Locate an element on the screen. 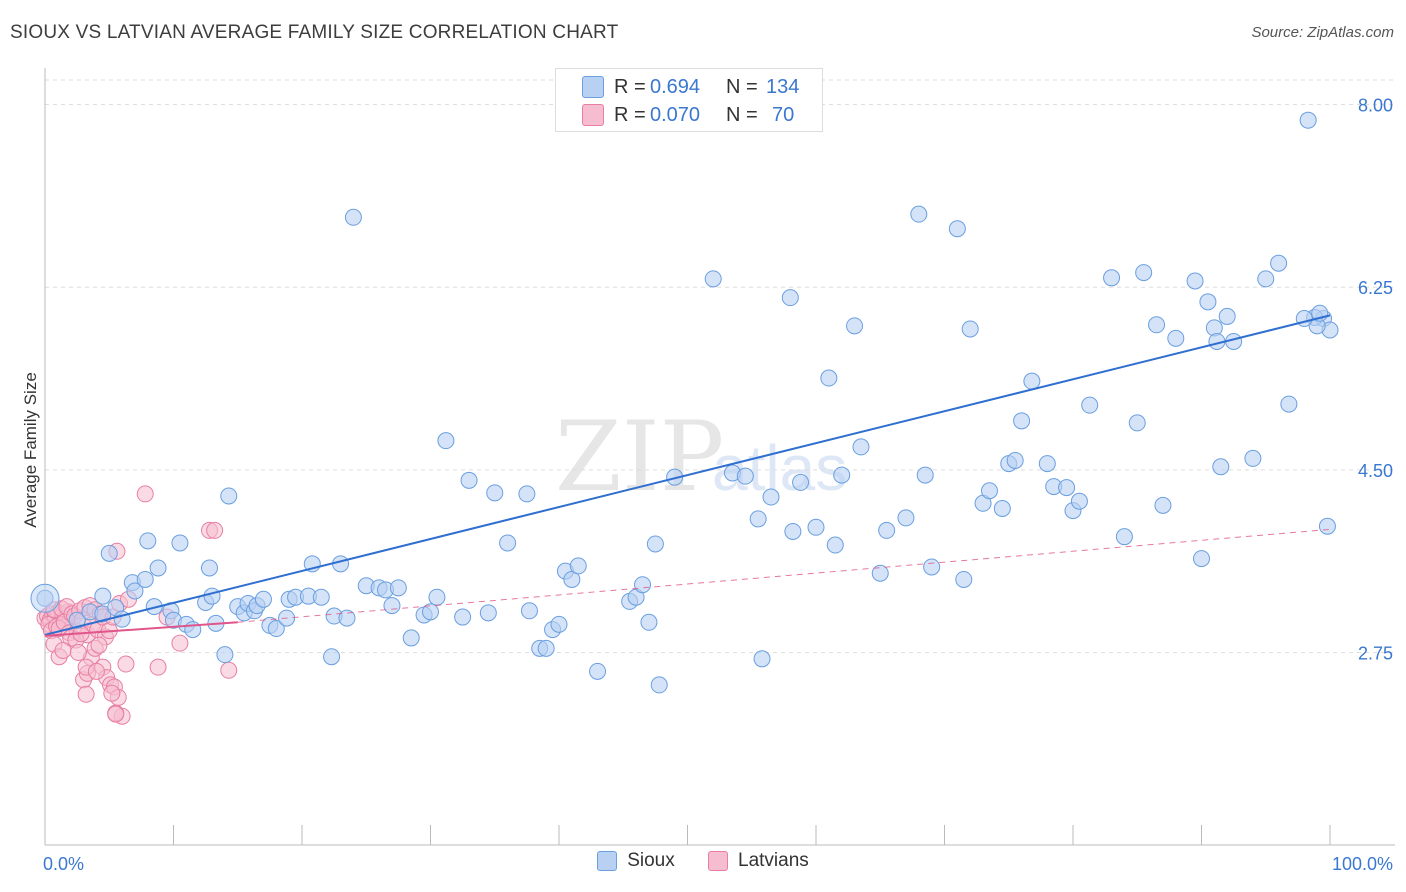 Image resolution: width=1406 pixels, height=892 pixels. y-axis-label-box: Average Family Size is located at coordinates (30, 450).